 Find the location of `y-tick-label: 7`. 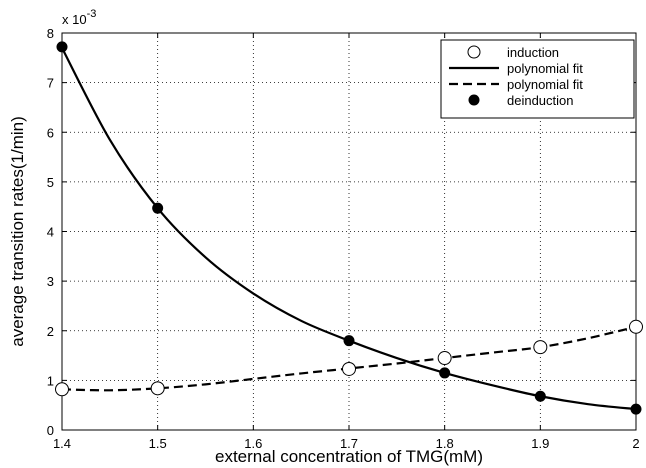

y-tick-label: 7 is located at coordinates (50, 83).